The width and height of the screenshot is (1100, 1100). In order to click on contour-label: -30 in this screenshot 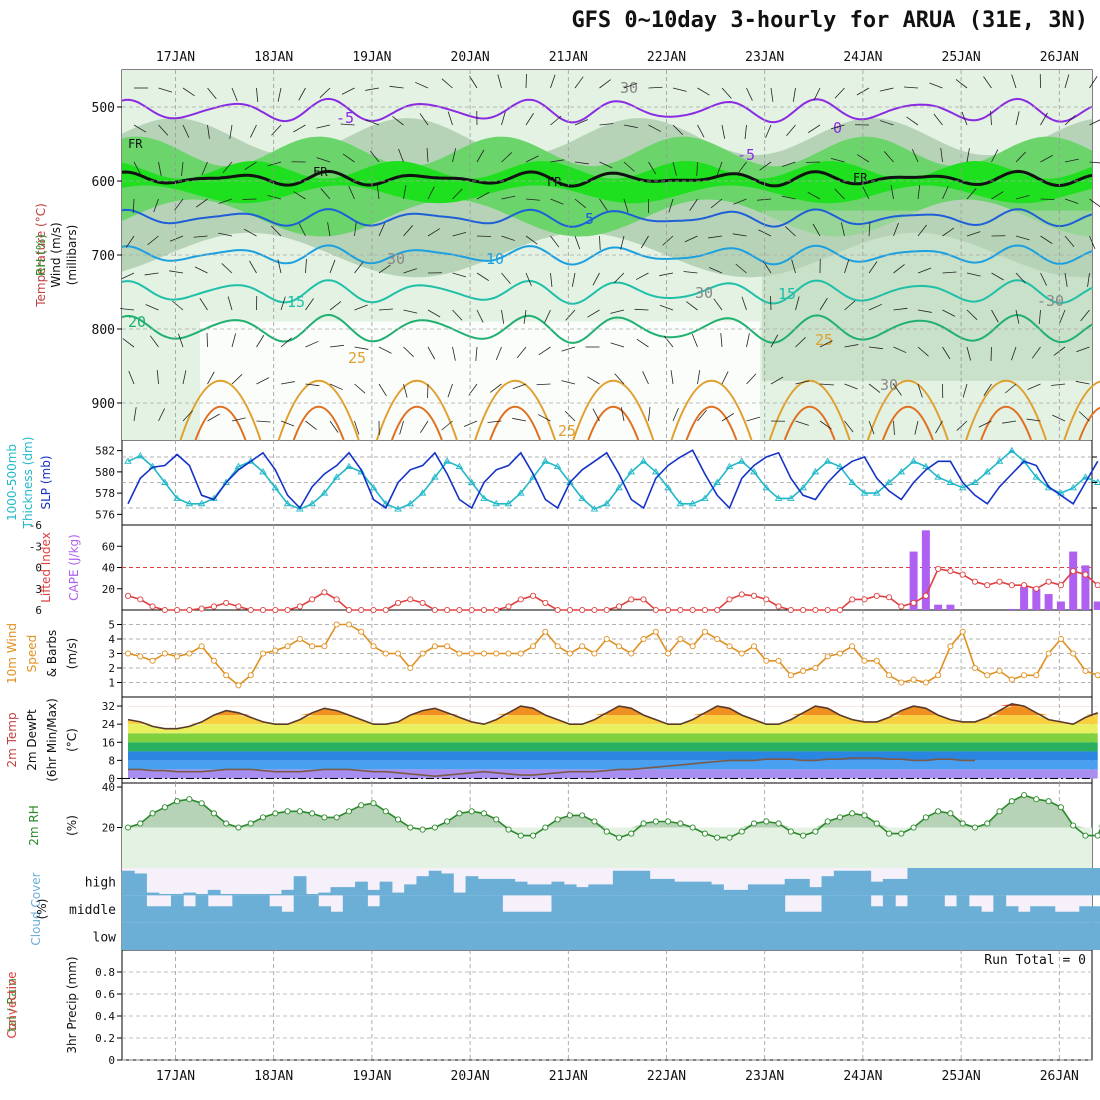, I will do `click(1050, 301)`.